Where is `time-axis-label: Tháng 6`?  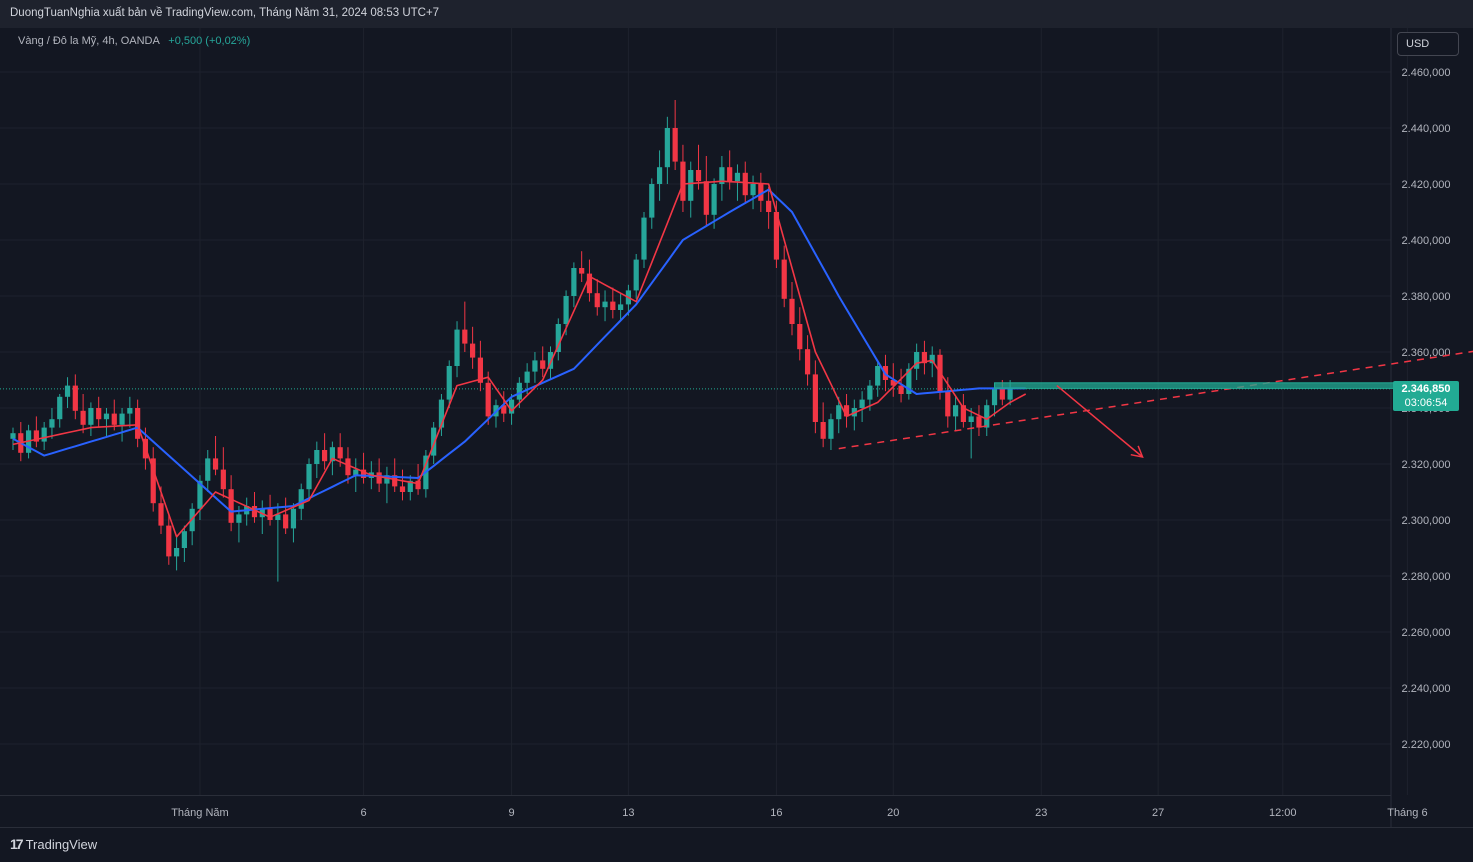
time-axis-label: Tháng 6 is located at coordinates (1407, 813).